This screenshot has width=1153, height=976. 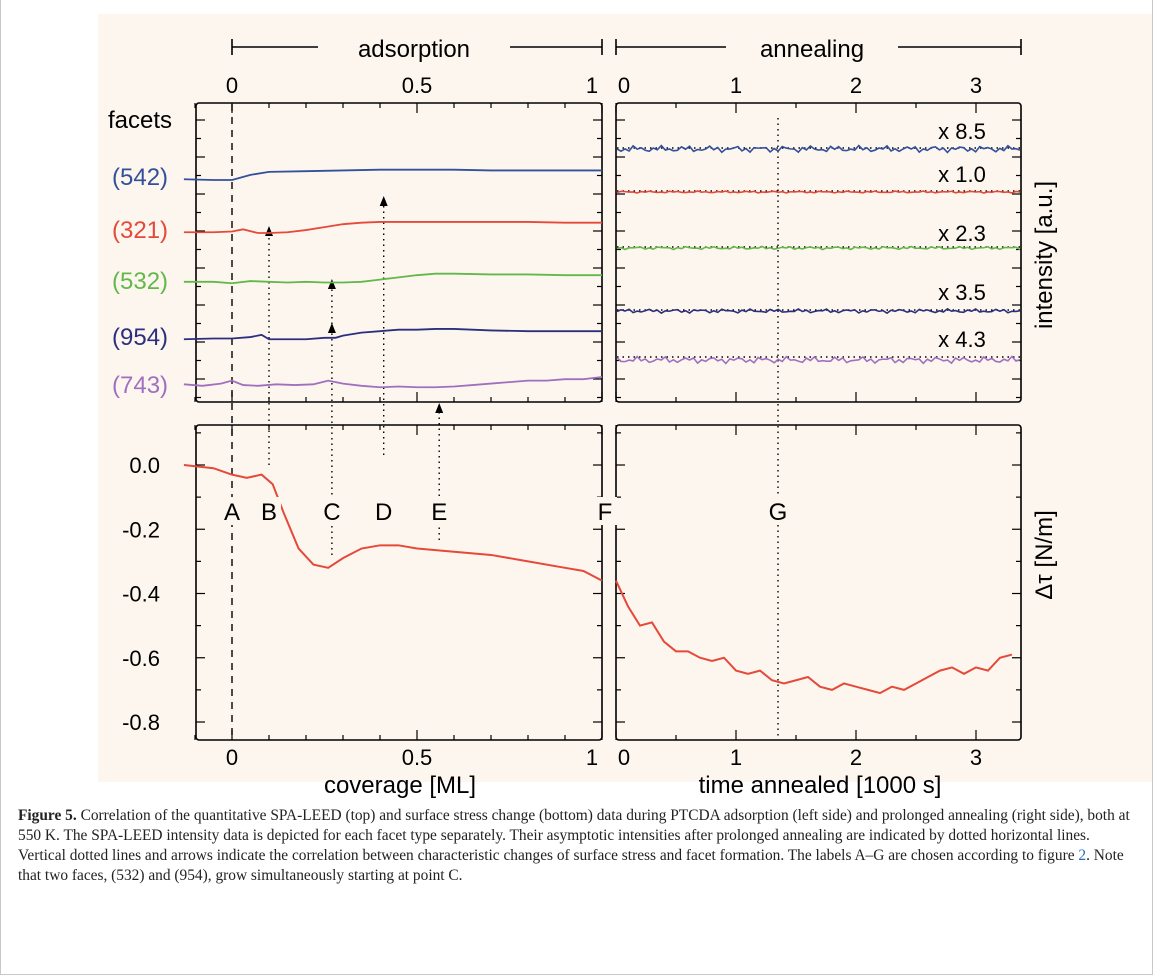 I want to click on facets-column-title: facets, so click(x=140, y=120).